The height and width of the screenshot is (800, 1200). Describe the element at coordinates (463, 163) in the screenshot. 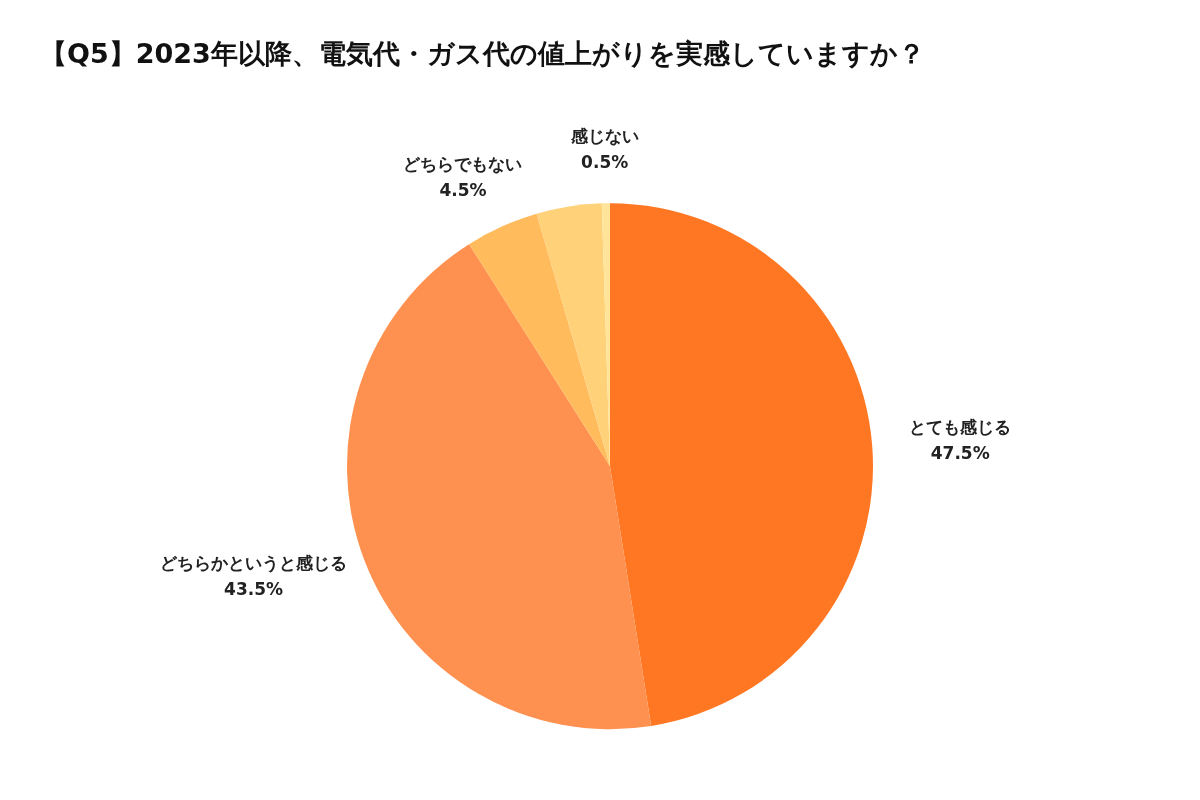

I see `slice-label: どちらでもない` at that location.